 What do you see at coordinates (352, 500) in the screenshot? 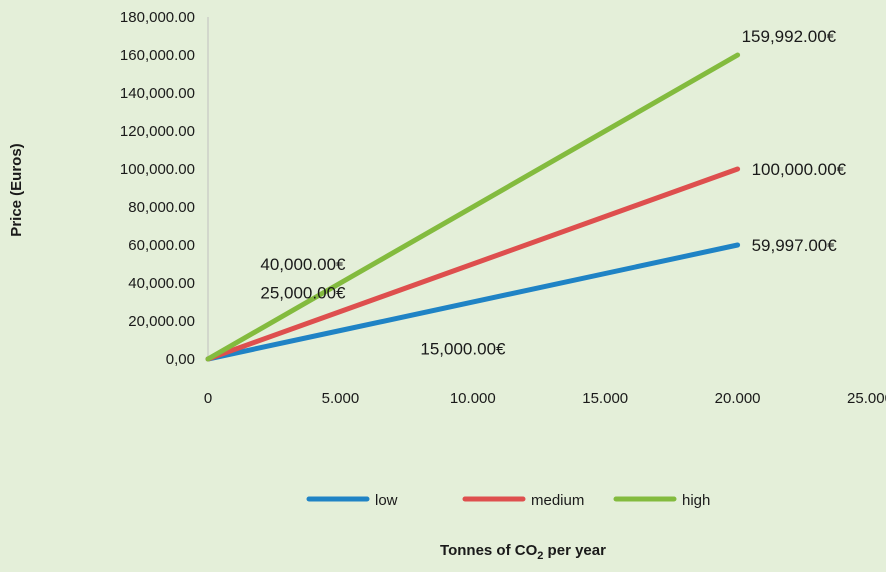
I see `legend-item-low: low` at bounding box center [352, 500].